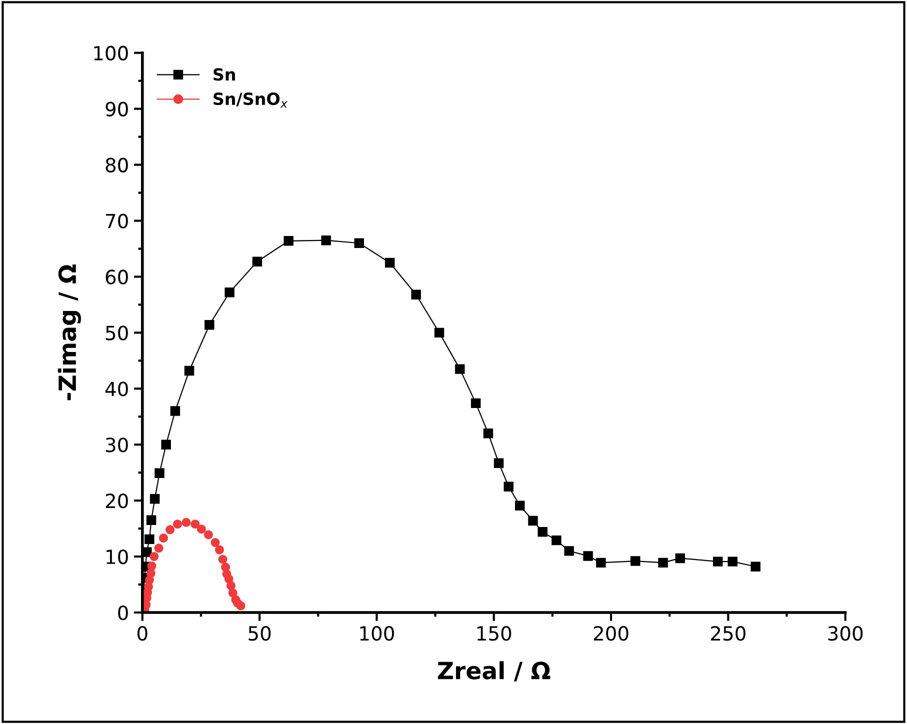 This screenshot has width=907, height=724. I want to click on y-tick-label: 20, so click(117, 501).